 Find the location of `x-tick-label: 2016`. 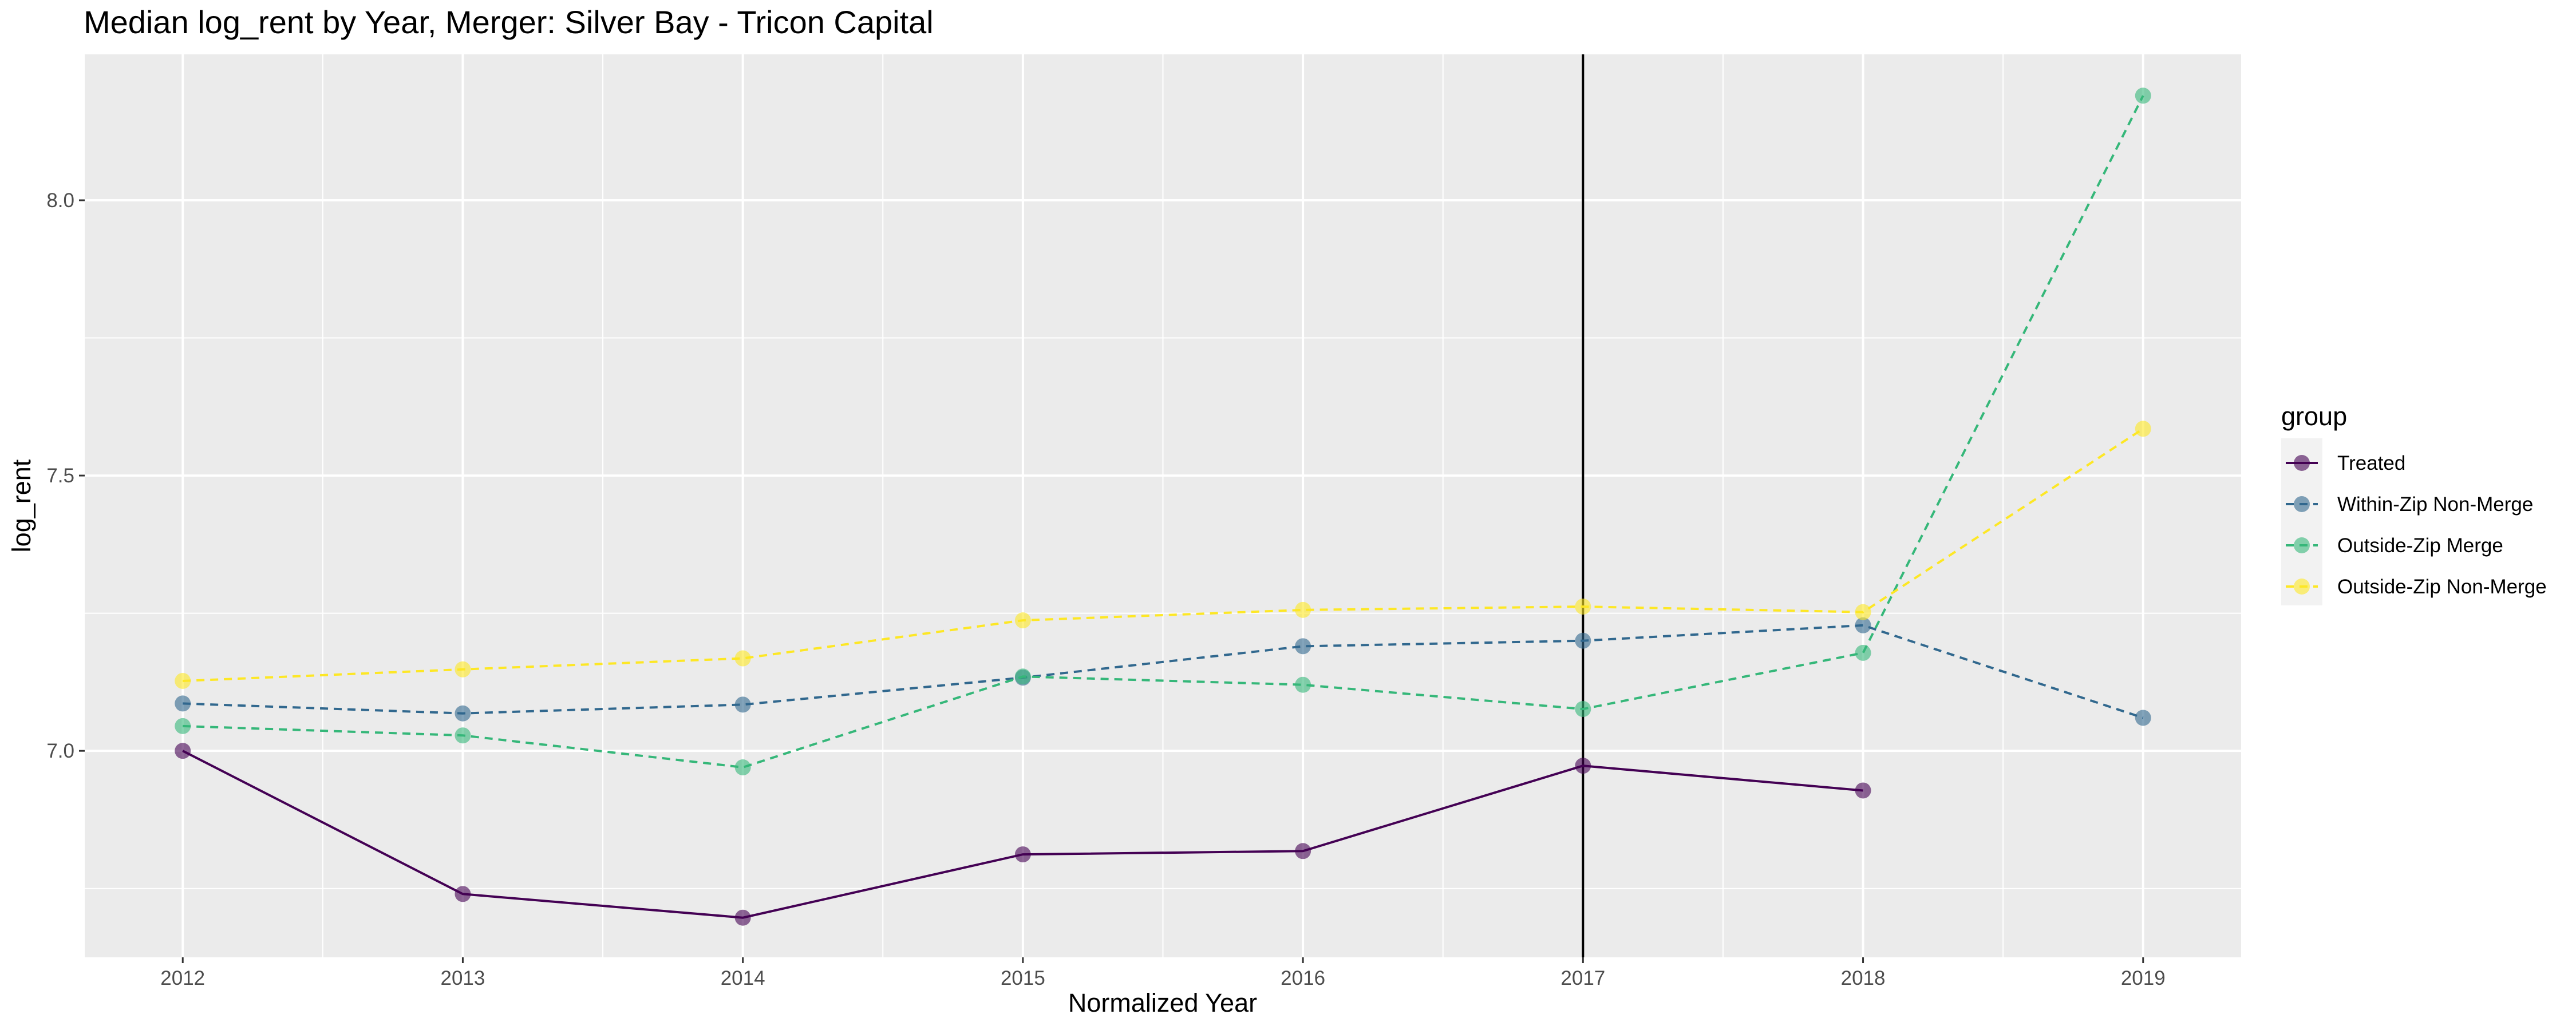

x-tick-label: 2016 is located at coordinates (1303, 978).